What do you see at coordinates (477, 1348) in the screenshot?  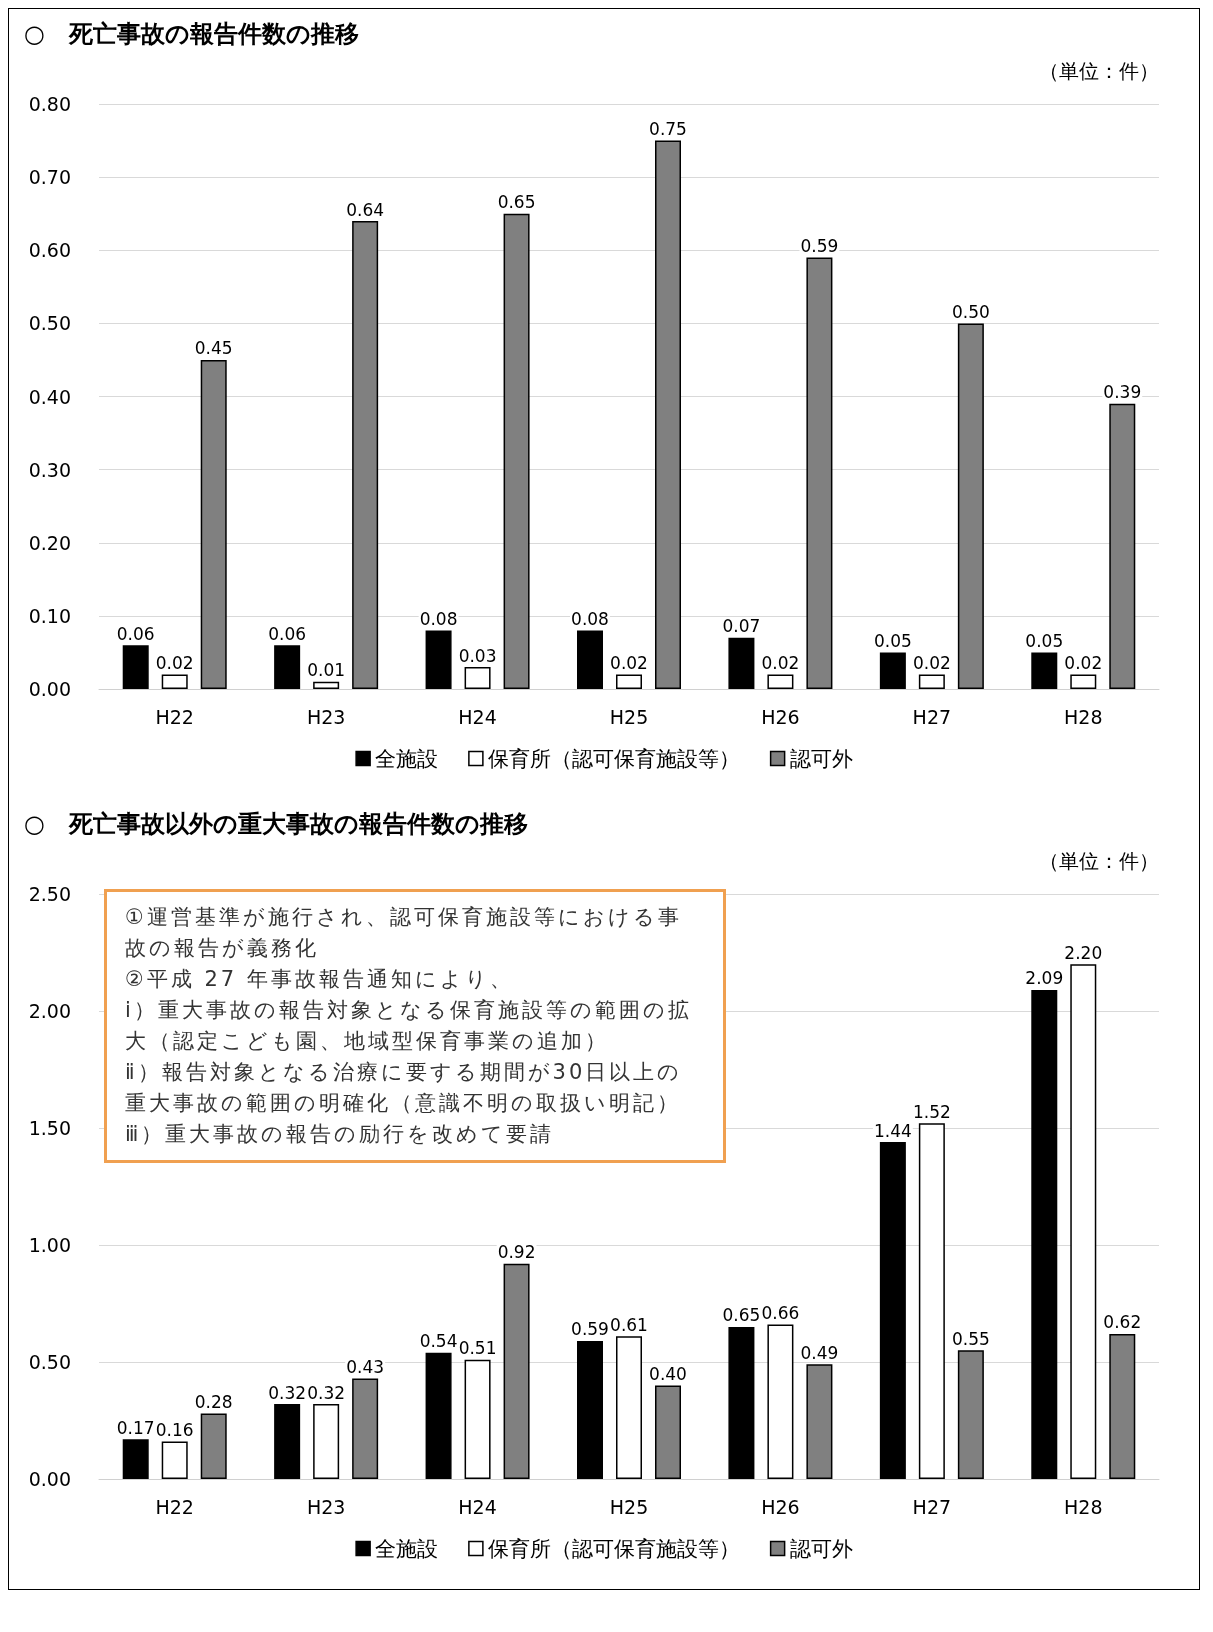 I see `data-label: 0.51` at bounding box center [477, 1348].